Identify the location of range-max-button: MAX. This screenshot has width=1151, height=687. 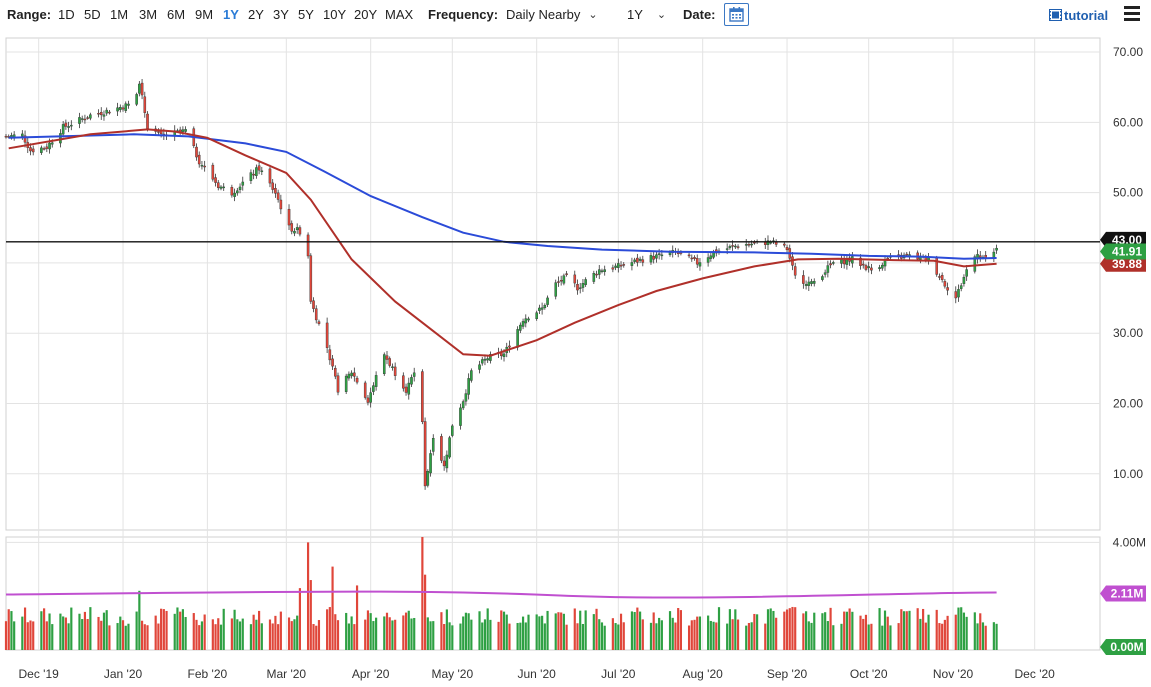
(399, 14).